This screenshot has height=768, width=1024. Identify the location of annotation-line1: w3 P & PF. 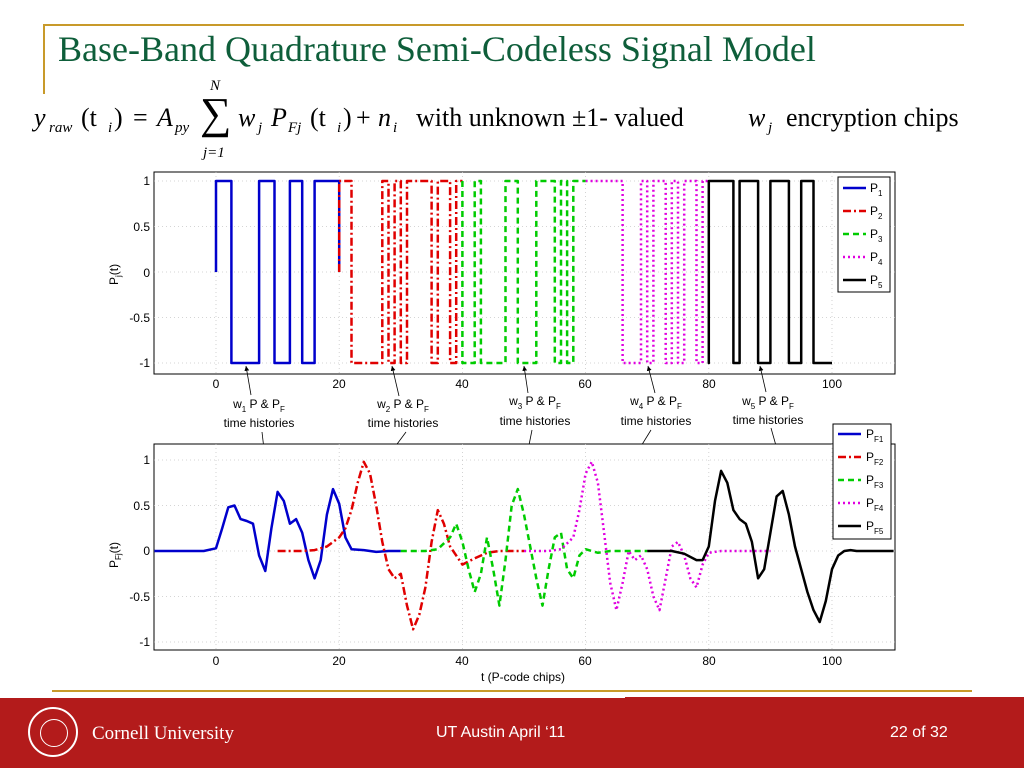
(534, 402).